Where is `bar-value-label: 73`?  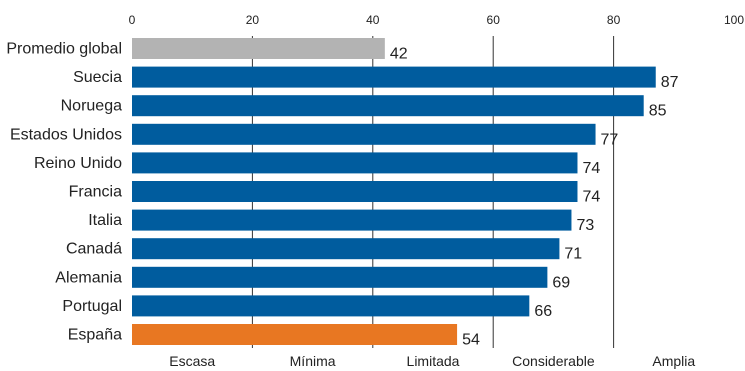
bar-value-label: 73 is located at coordinates (585, 225).